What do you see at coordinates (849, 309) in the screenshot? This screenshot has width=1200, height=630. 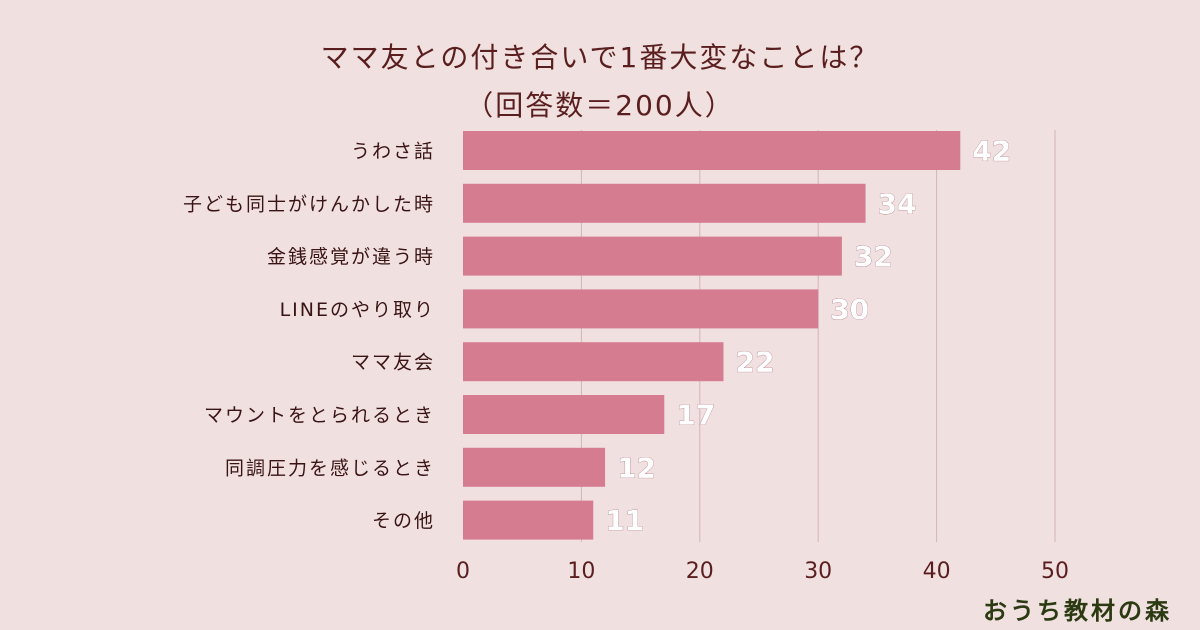 I see `value-label: 30` at bounding box center [849, 309].